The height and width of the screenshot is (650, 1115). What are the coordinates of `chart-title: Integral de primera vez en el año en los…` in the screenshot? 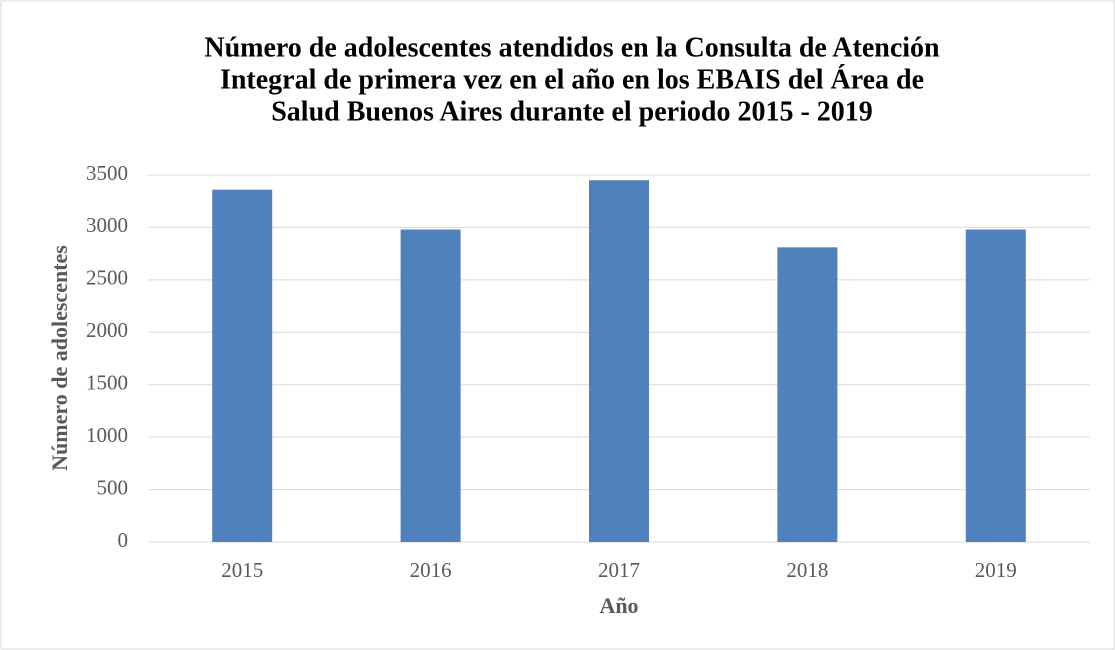 It's located at (572, 79).